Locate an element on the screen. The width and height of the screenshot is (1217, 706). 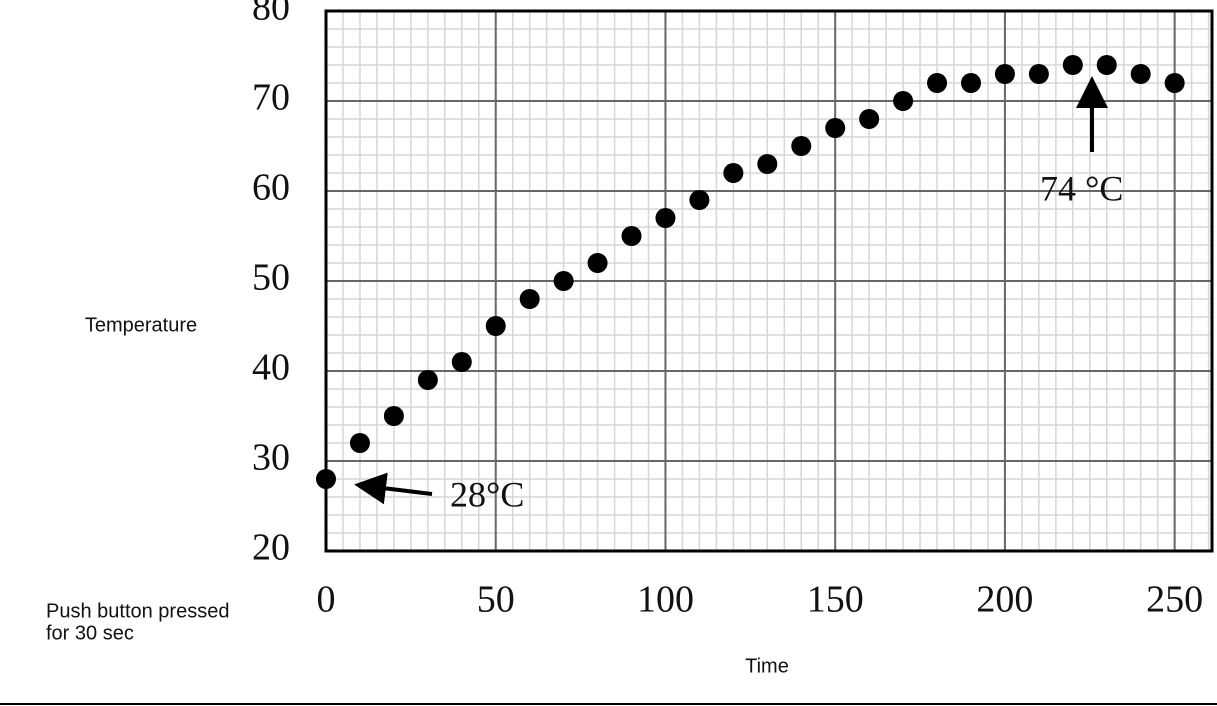
x-tick-label: 100 is located at coordinates (665, 600).